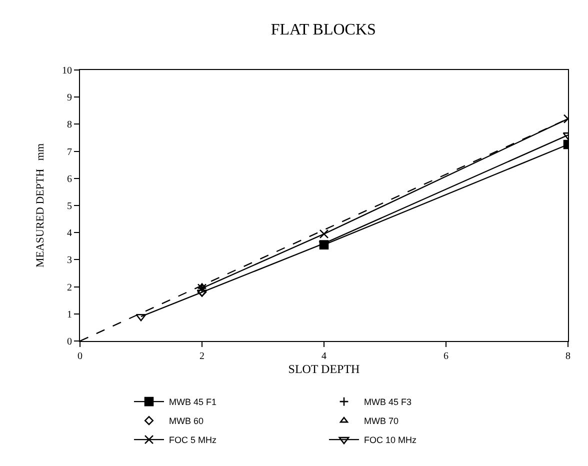  What do you see at coordinates (40, 205) in the screenshot?
I see `y-axis-title: MEASURED DEPTH mm` at bounding box center [40, 205].